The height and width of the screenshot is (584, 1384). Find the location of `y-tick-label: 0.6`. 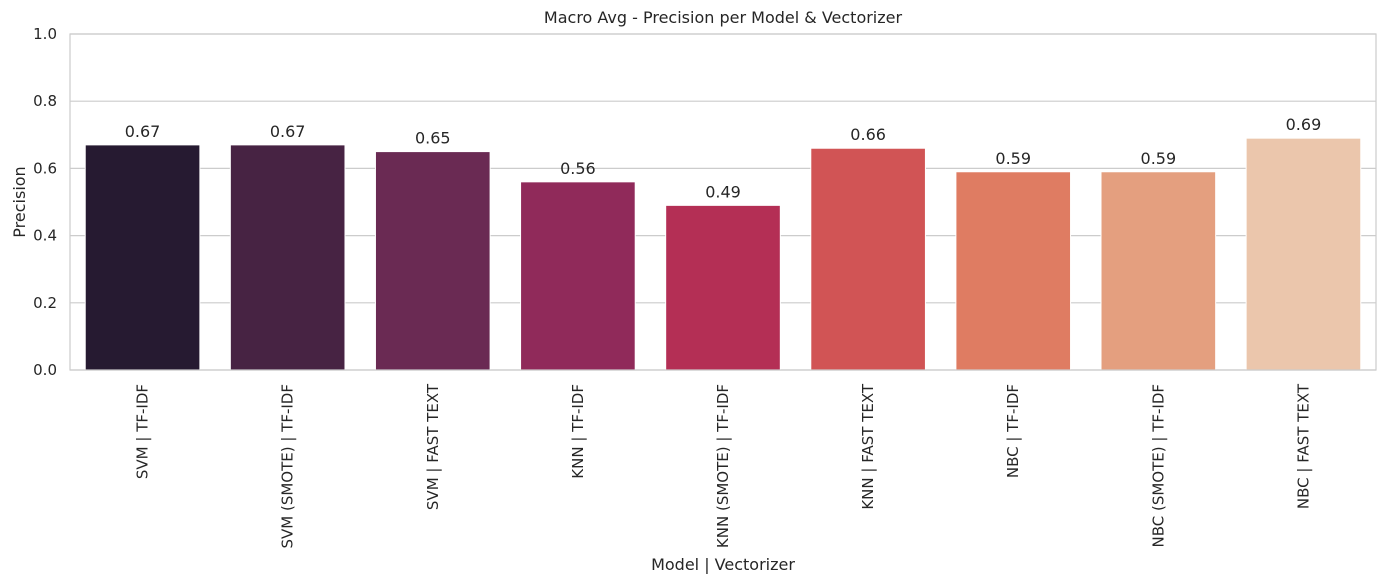

y-tick-label: 0.6 is located at coordinates (45, 168).